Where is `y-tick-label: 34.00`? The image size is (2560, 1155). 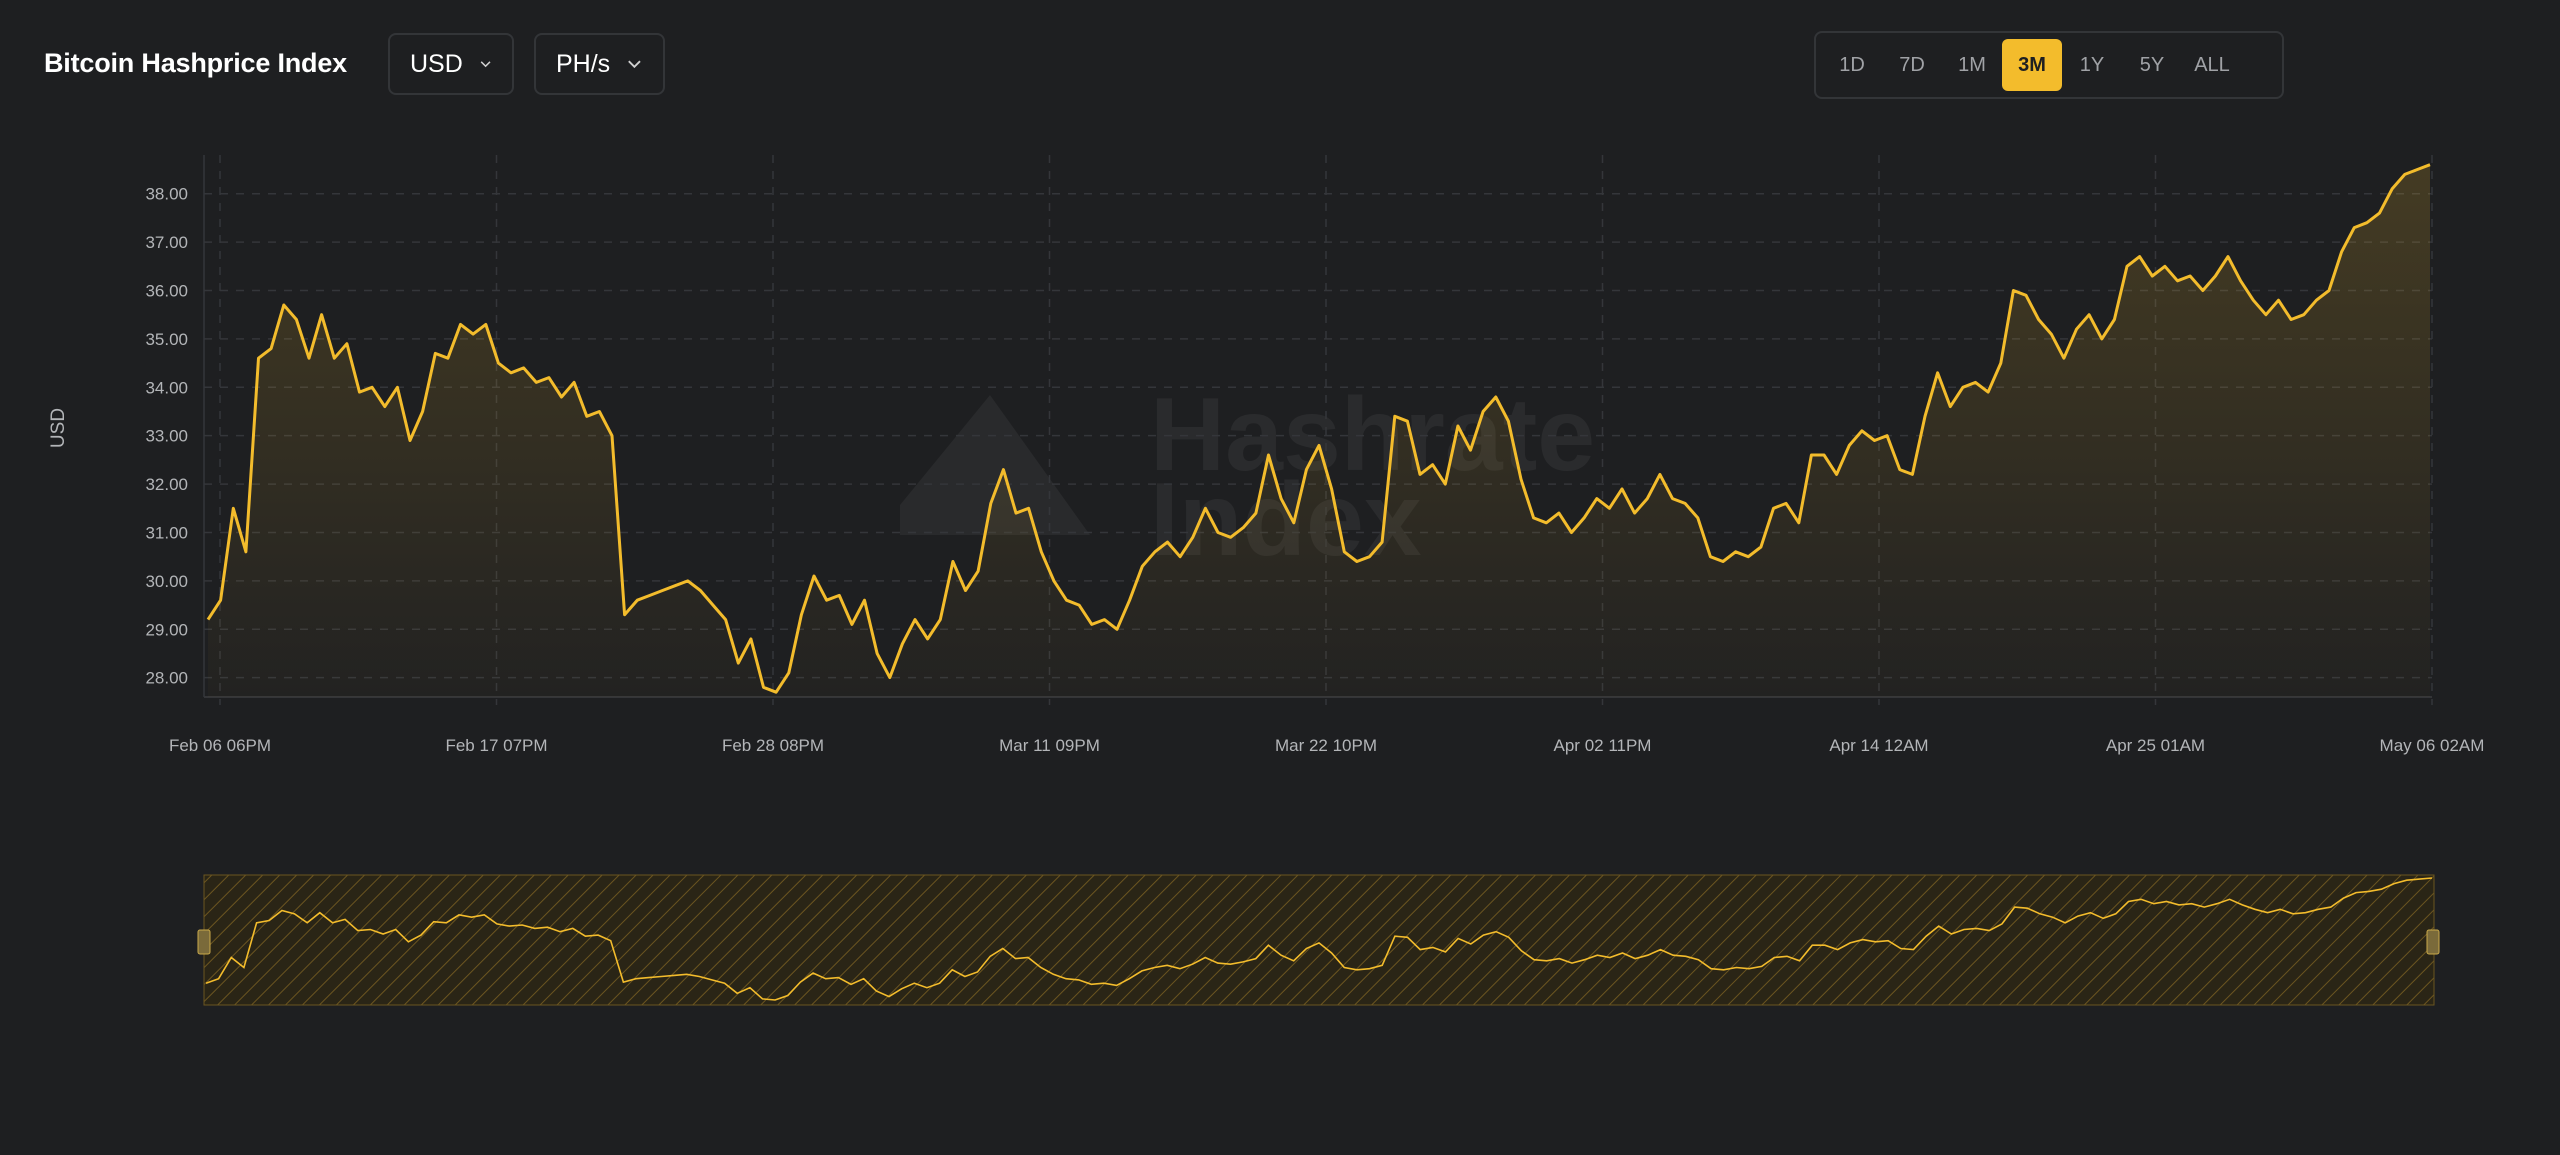 y-tick-label: 34.00 is located at coordinates (166, 387).